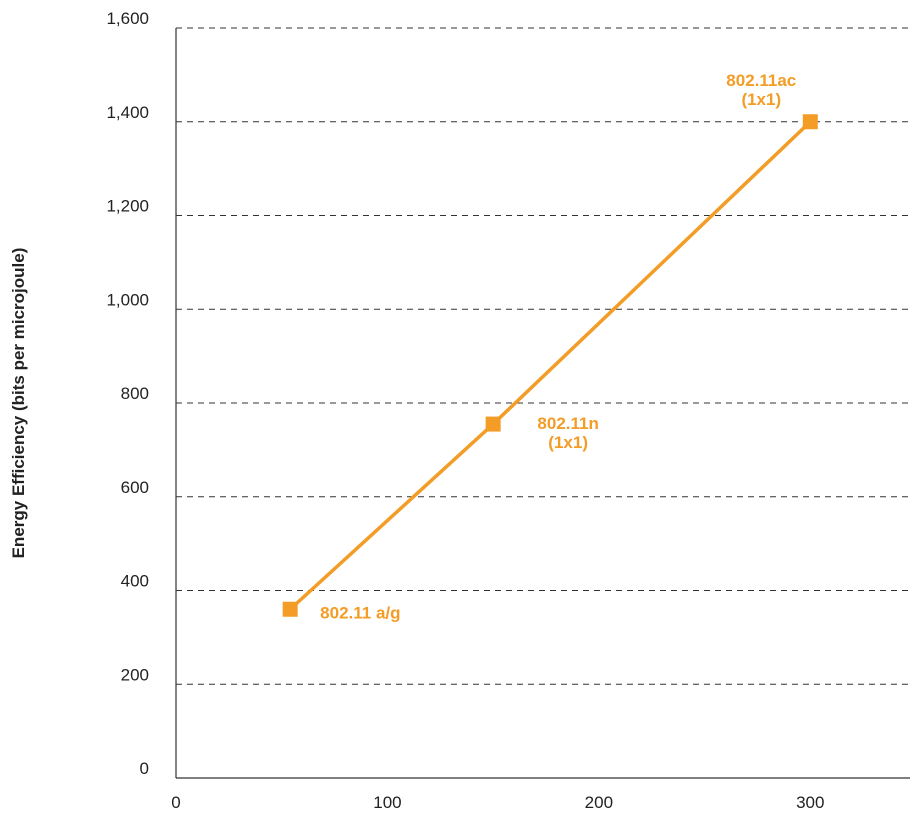  What do you see at coordinates (810, 802) in the screenshot?
I see `x-tick-label: 300` at bounding box center [810, 802].